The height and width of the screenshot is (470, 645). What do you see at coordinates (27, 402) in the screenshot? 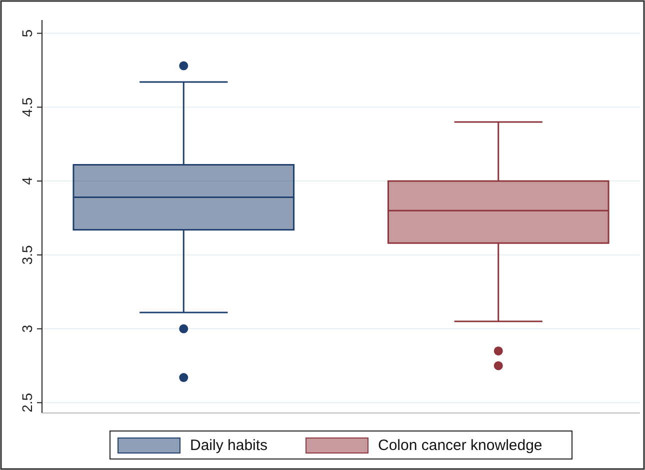
I see `y-tick-label: 2.5` at bounding box center [27, 402].